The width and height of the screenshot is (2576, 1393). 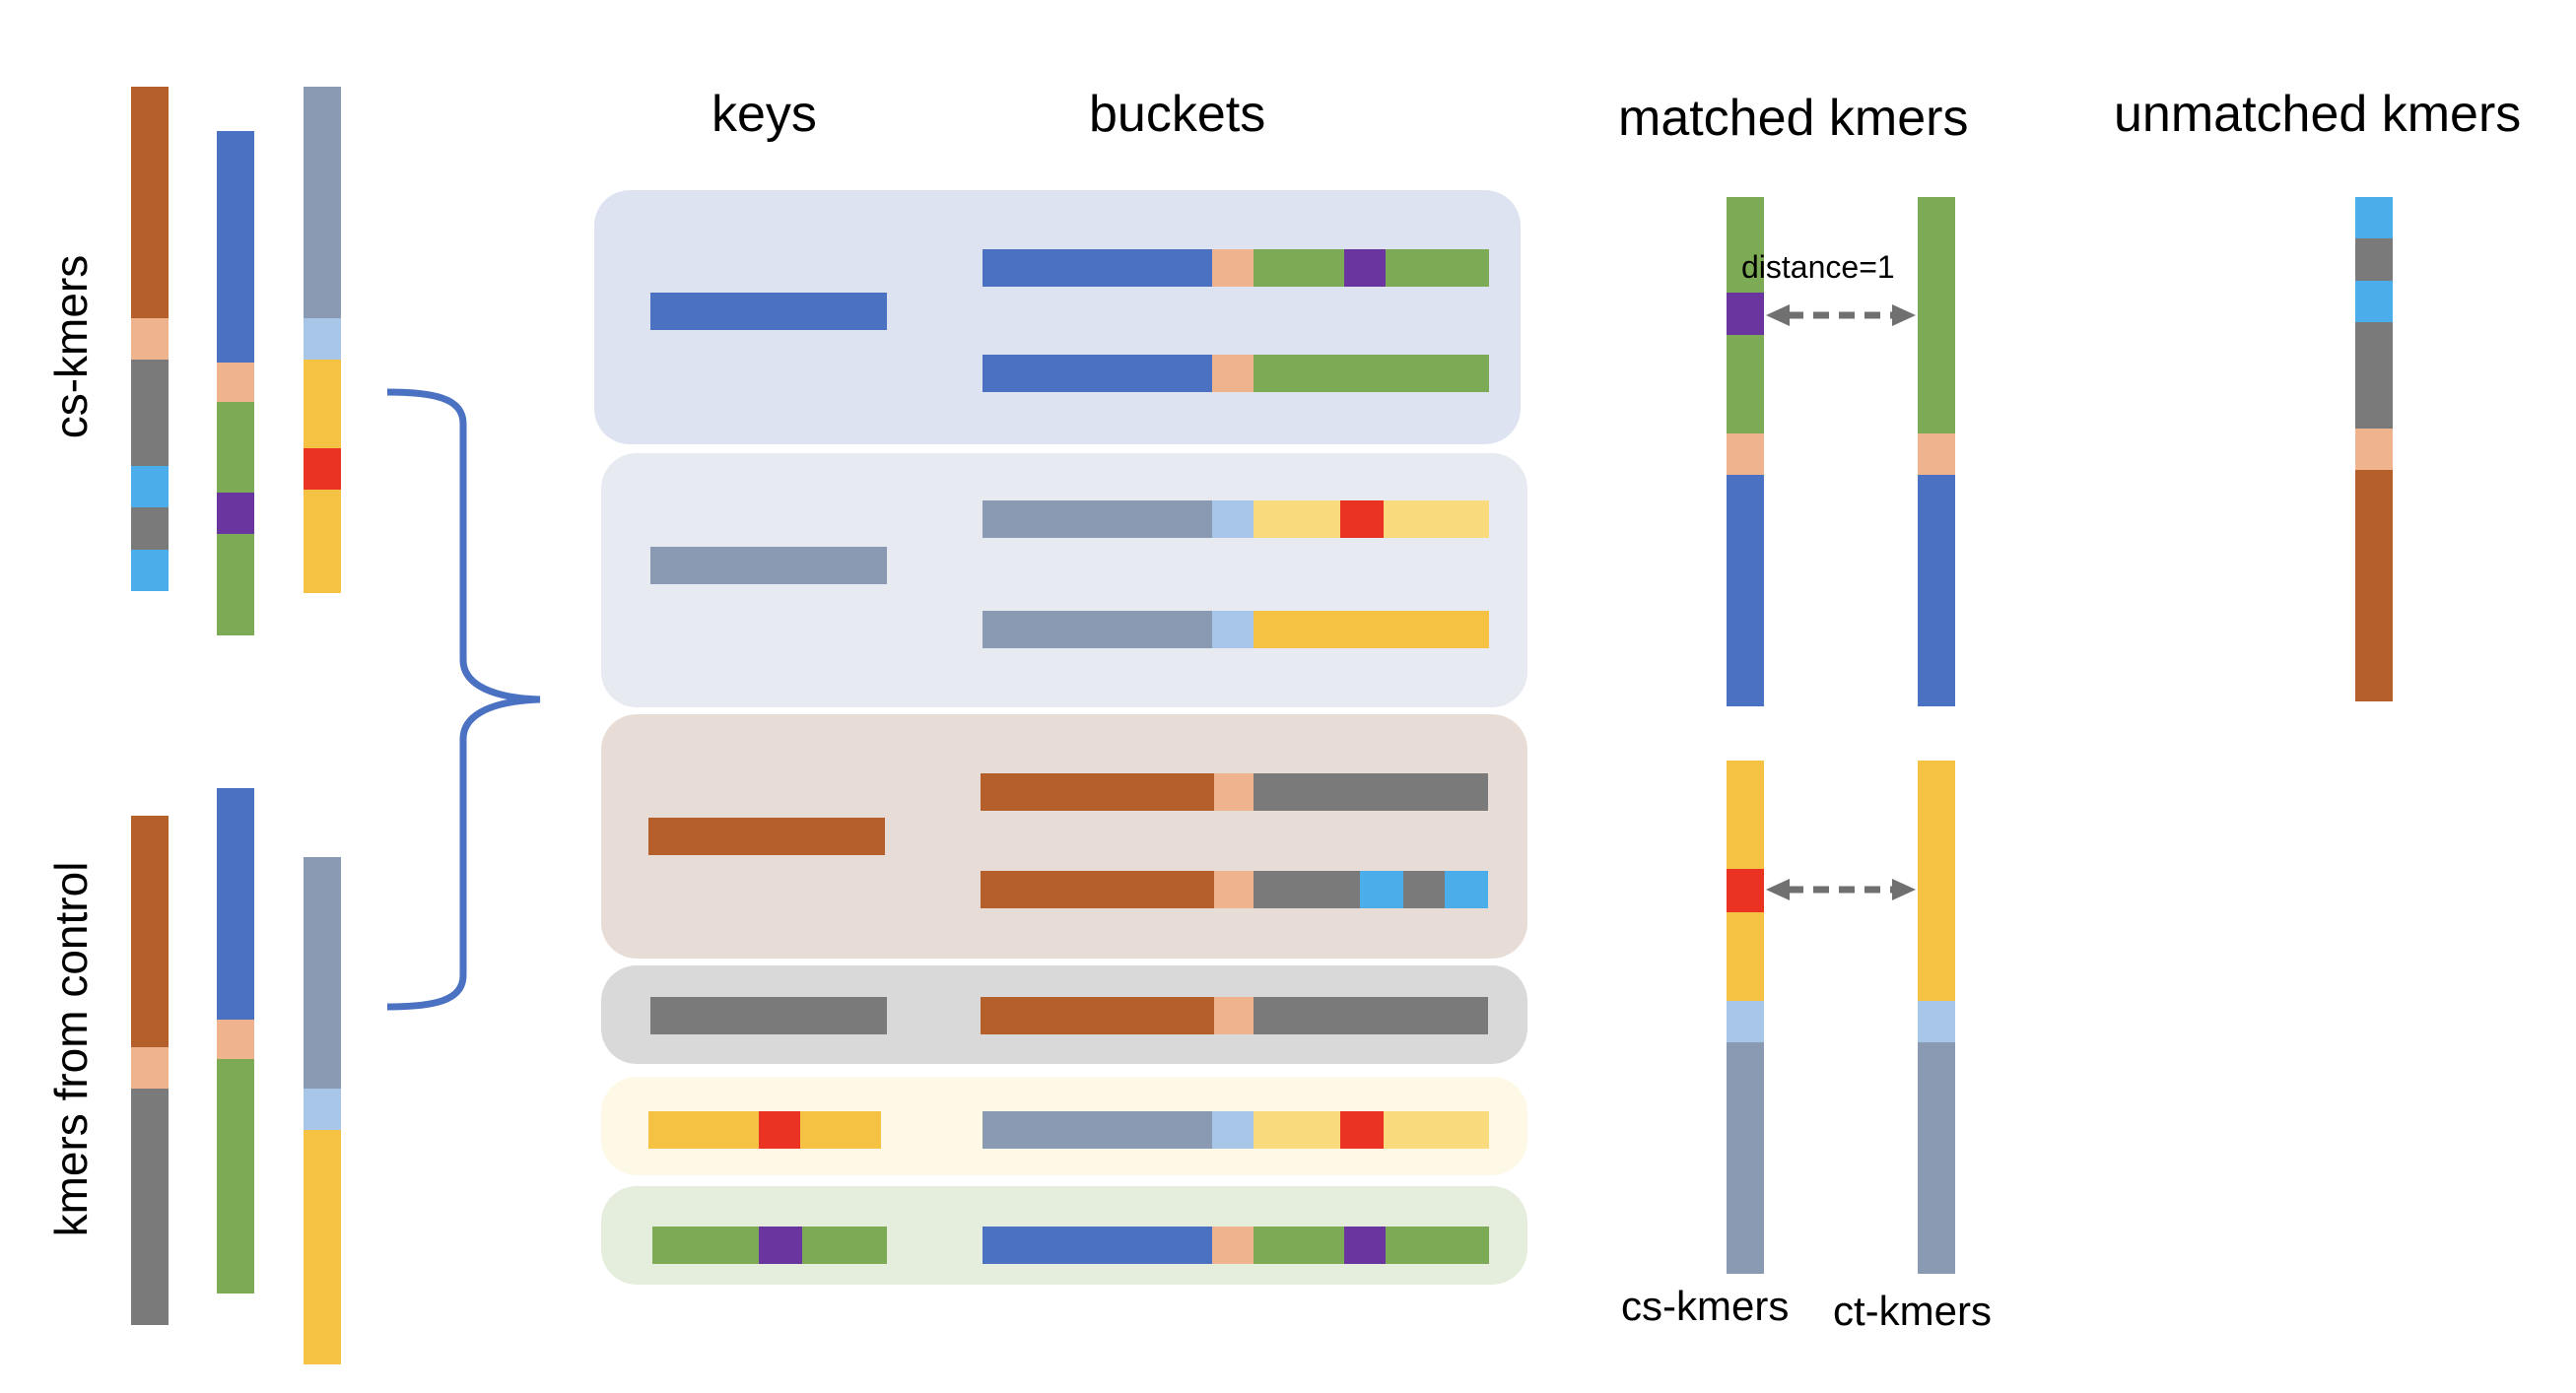 I want to click on cs-kmers-bottom-label: cs-kmers, so click(x=1705, y=1306).